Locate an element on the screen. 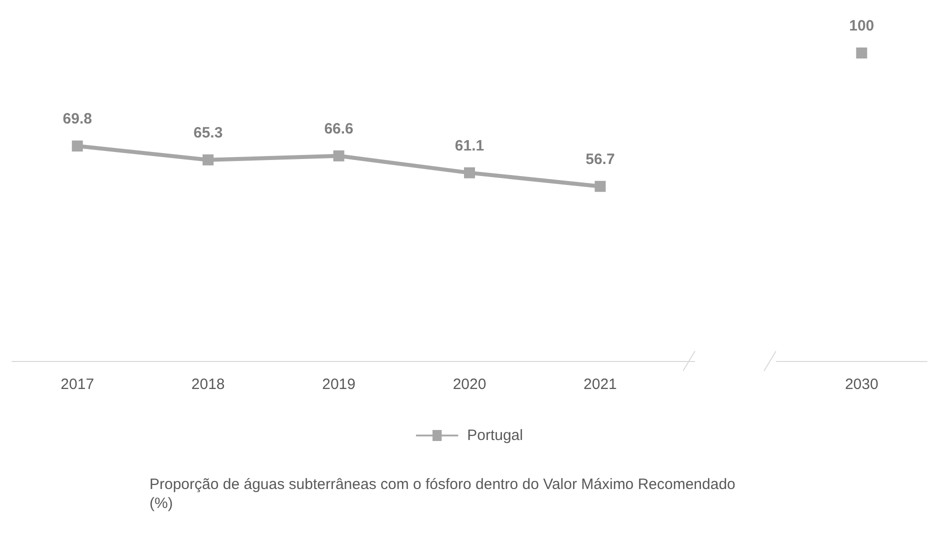 The height and width of the screenshot is (536, 939). data-label: 69.8 is located at coordinates (77, 119).